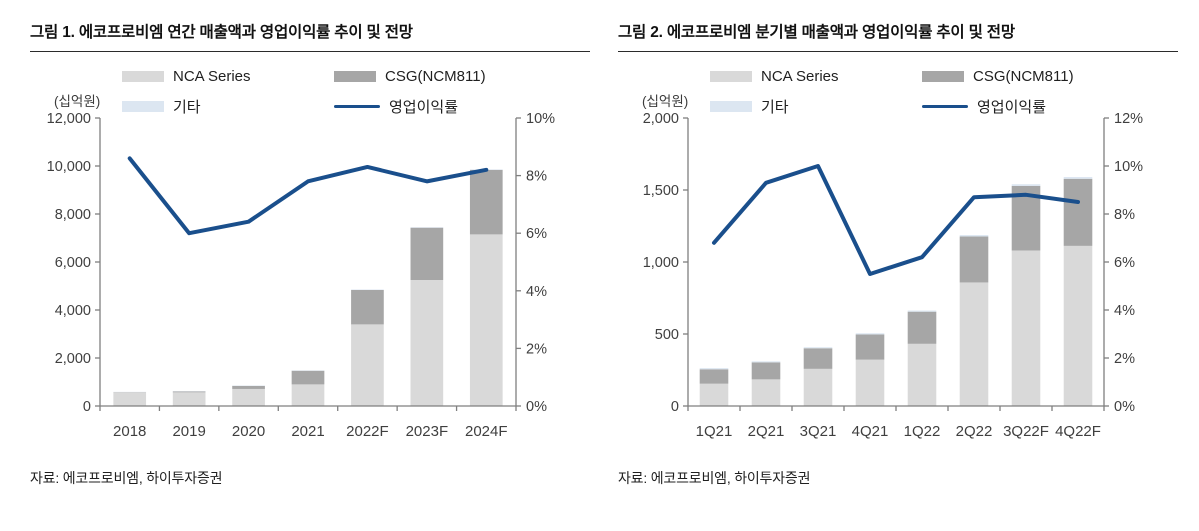  I want to click on figure-1-source: 자료: 에코프로비엠, 하이투자증권, so click(126, 478).